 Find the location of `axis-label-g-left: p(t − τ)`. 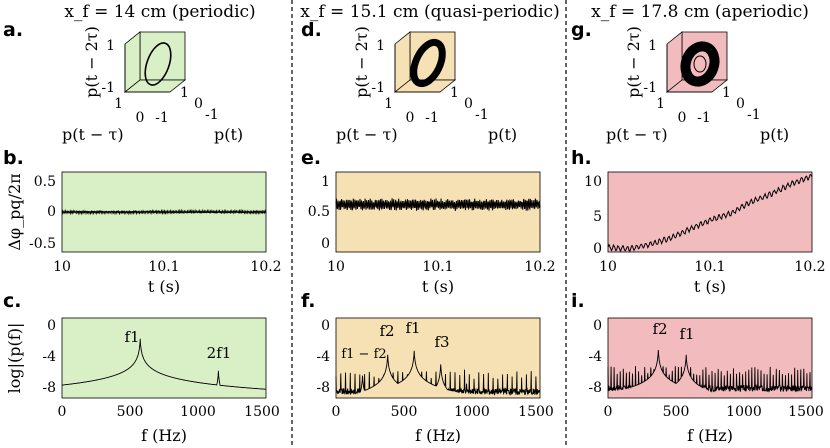

axis-label-g-left: p(t − τ) is located at coordinates (637, 134).